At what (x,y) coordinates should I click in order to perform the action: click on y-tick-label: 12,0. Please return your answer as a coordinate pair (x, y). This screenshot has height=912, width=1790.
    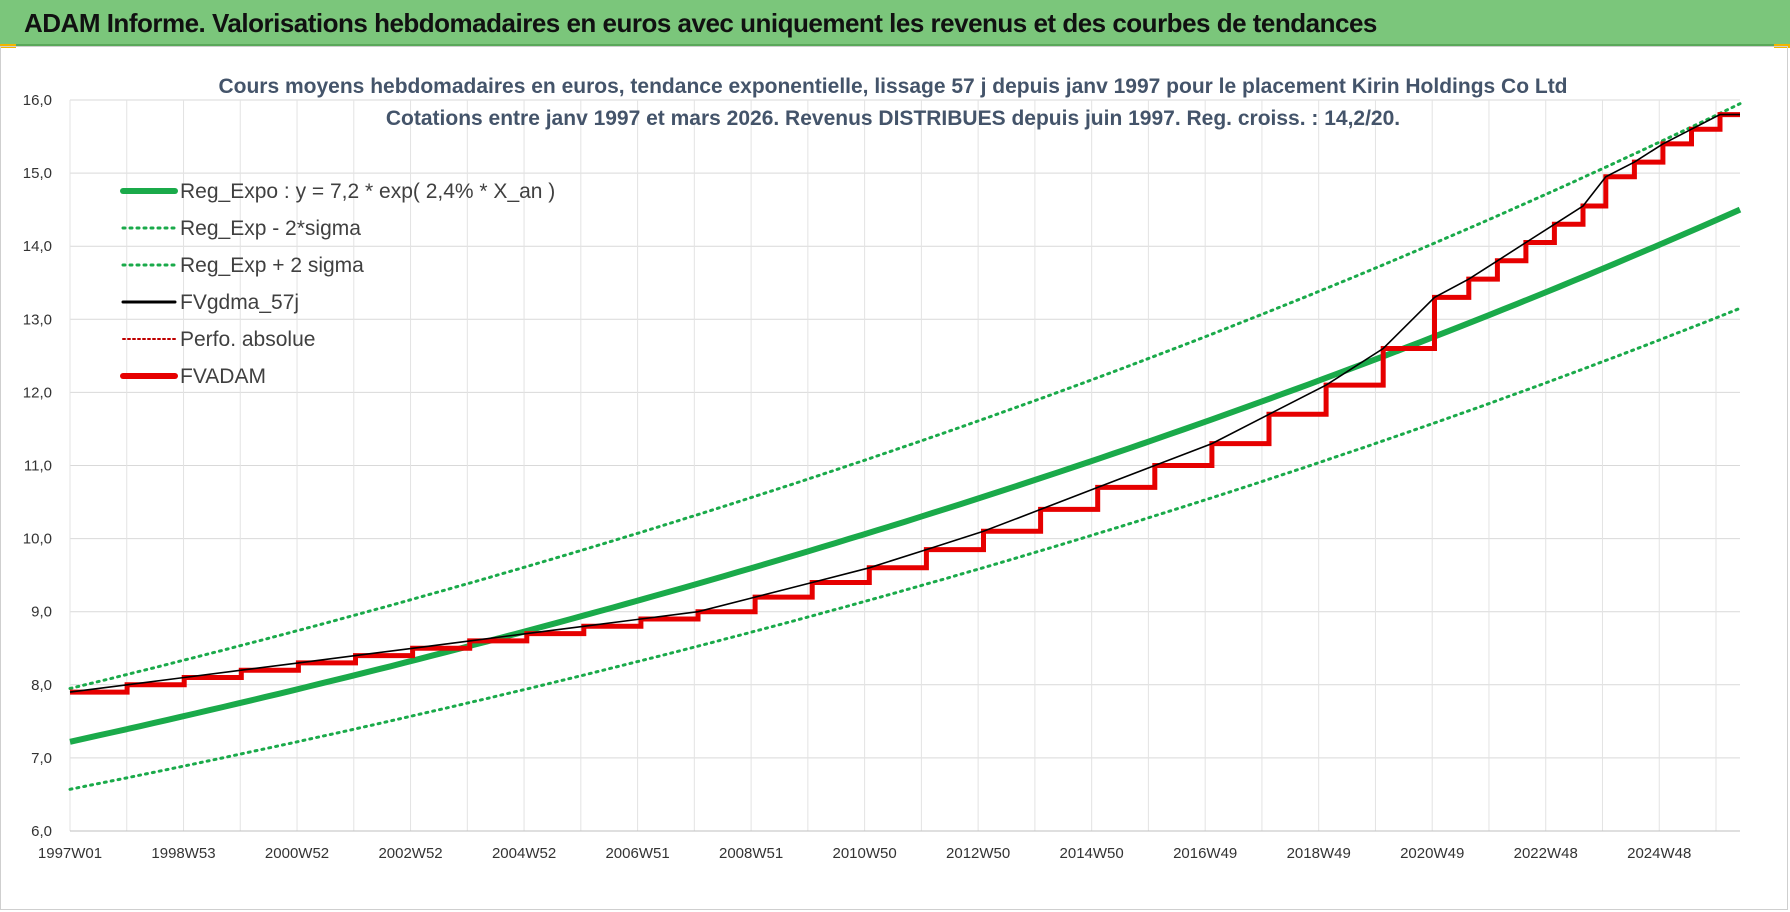
    Looking at the image, I should click on (37, 392).